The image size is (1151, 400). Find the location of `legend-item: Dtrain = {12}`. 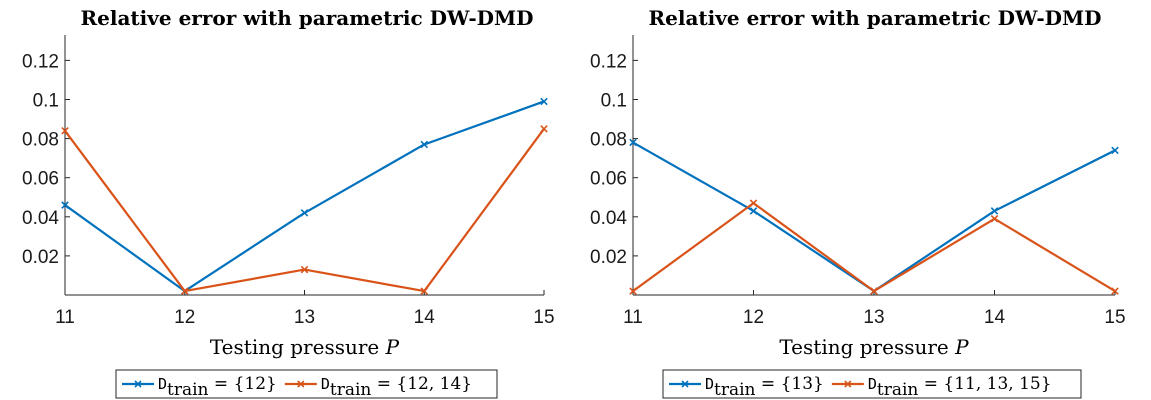

legend-item: Dtrain = {12} is located at coordinates (199, 387).